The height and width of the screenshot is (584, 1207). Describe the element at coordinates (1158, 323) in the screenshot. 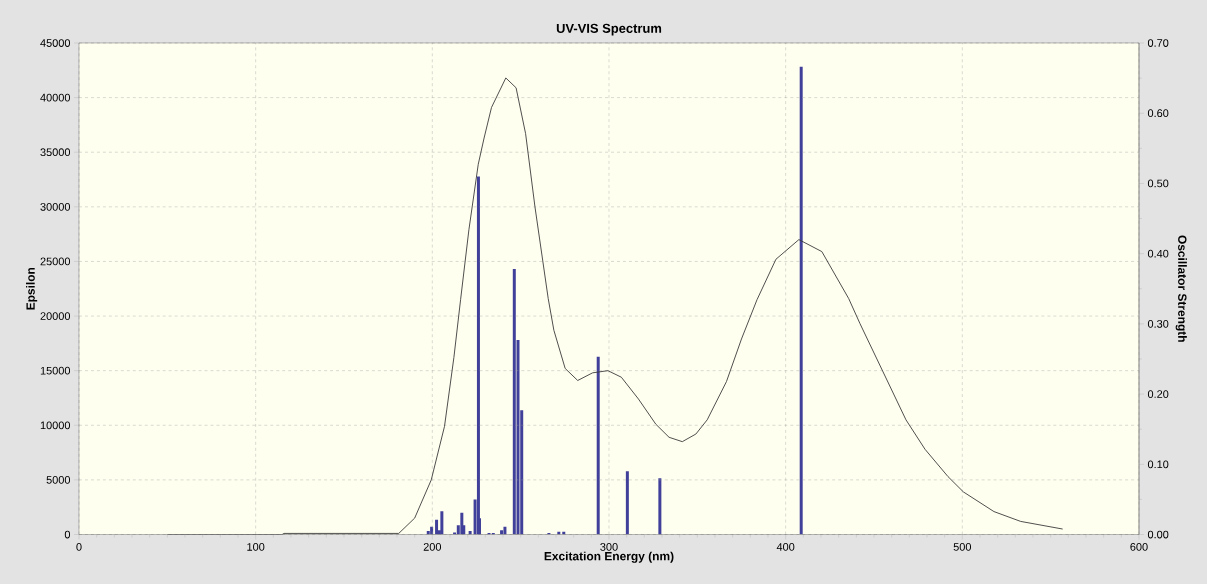

I see `y2-tick-label: 0.30` at that location.